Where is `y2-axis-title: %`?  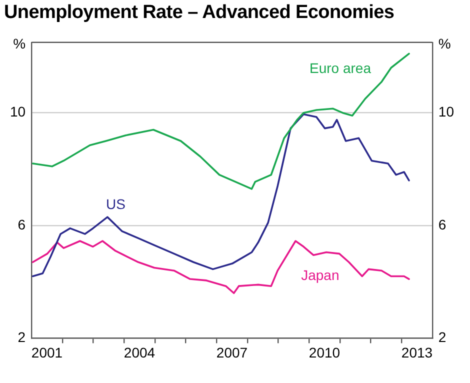
y2-axis-title: % is located at coordinates (444, 43).